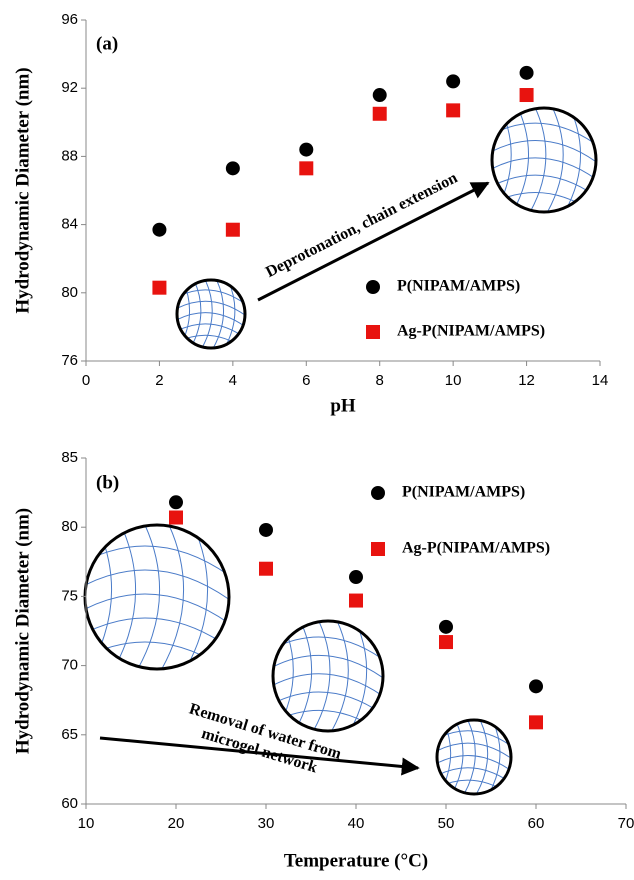 Image resolution: width=634 pixels, height=880 pixels. Describe the element at coordinates (356, 823) in the screenshot. I see `x-tick-label: 40` at that location.